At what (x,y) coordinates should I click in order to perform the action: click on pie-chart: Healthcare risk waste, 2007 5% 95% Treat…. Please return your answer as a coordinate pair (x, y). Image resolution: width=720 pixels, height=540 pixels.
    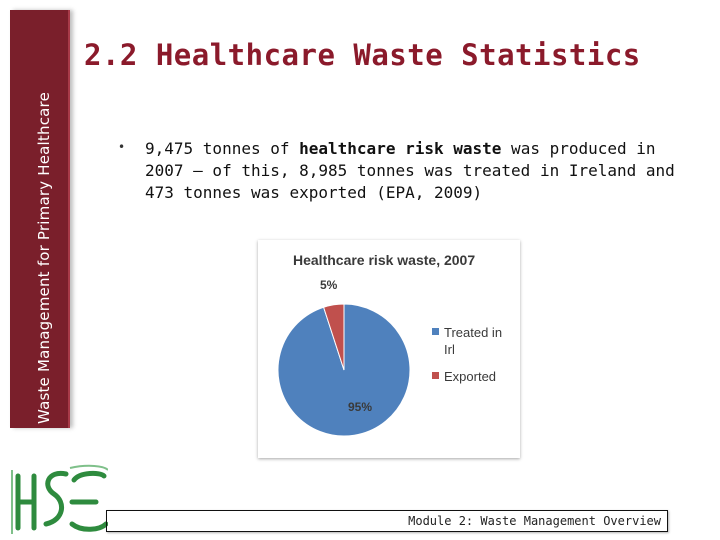
    Looking at the image, I should click on (389, 349).